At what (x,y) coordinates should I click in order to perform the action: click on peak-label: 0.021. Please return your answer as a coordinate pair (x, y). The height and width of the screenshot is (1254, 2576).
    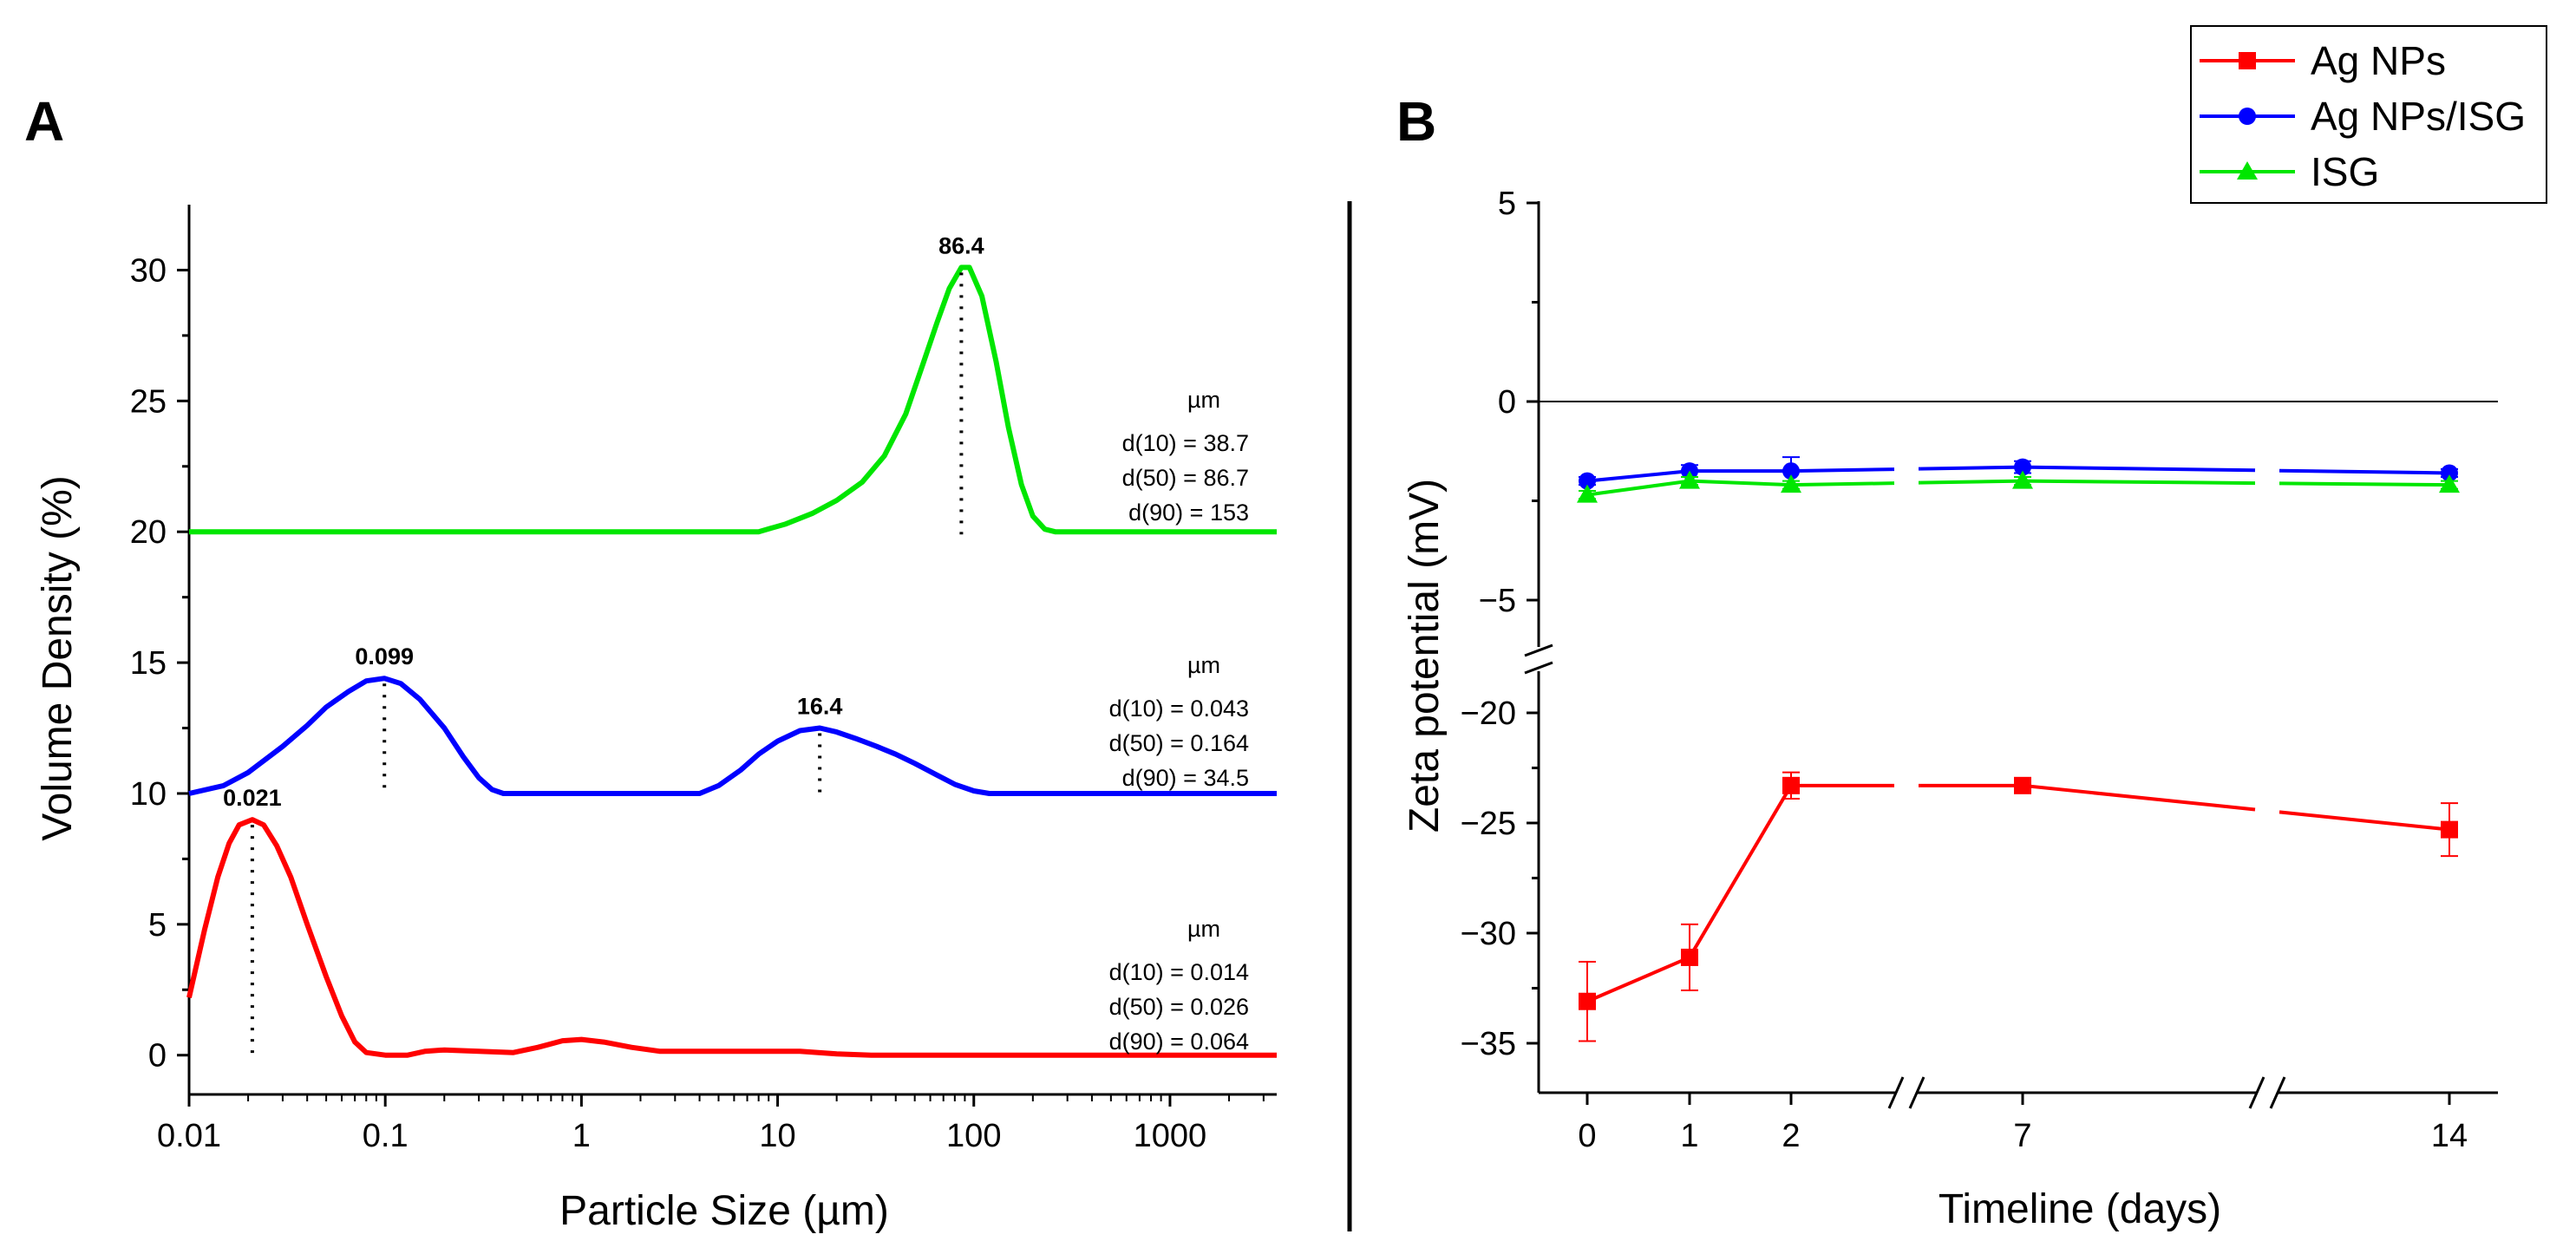
    Looking at the image, I should click on (252, 798).